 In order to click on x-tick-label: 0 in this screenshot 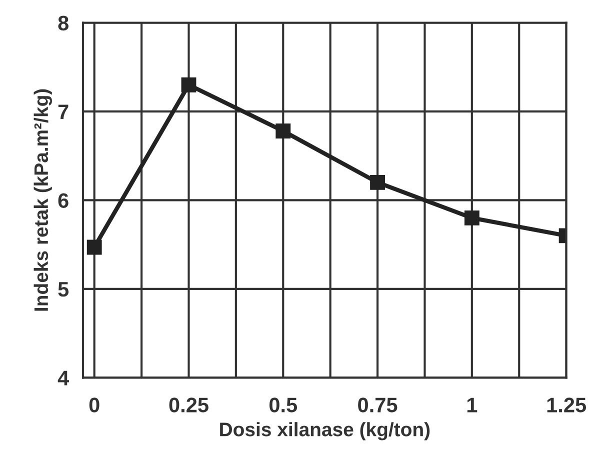, I will do `click(94, 405)`.